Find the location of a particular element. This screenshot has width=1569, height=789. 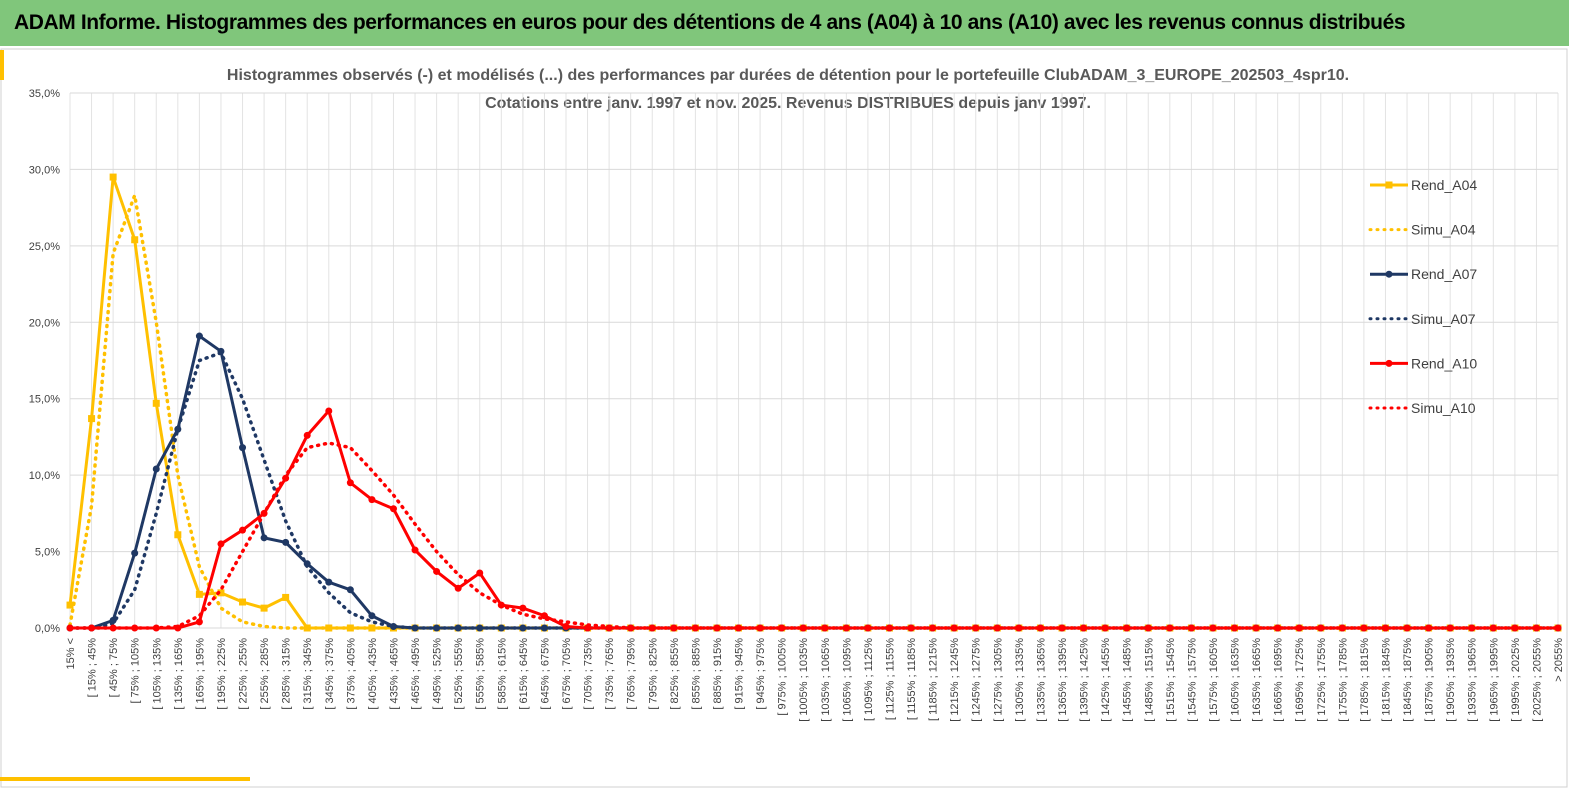

x-tick-label: [ 1755% ; 1785% is located at coordinates (1343, 680).